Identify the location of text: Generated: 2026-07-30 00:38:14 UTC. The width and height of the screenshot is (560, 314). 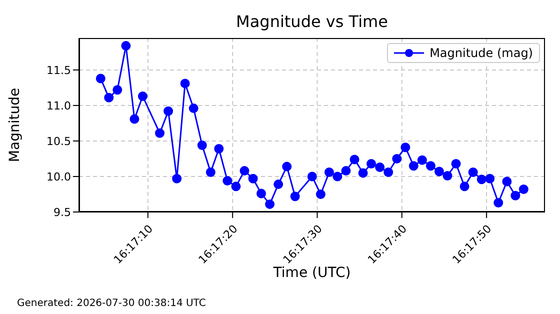
(111, 303).